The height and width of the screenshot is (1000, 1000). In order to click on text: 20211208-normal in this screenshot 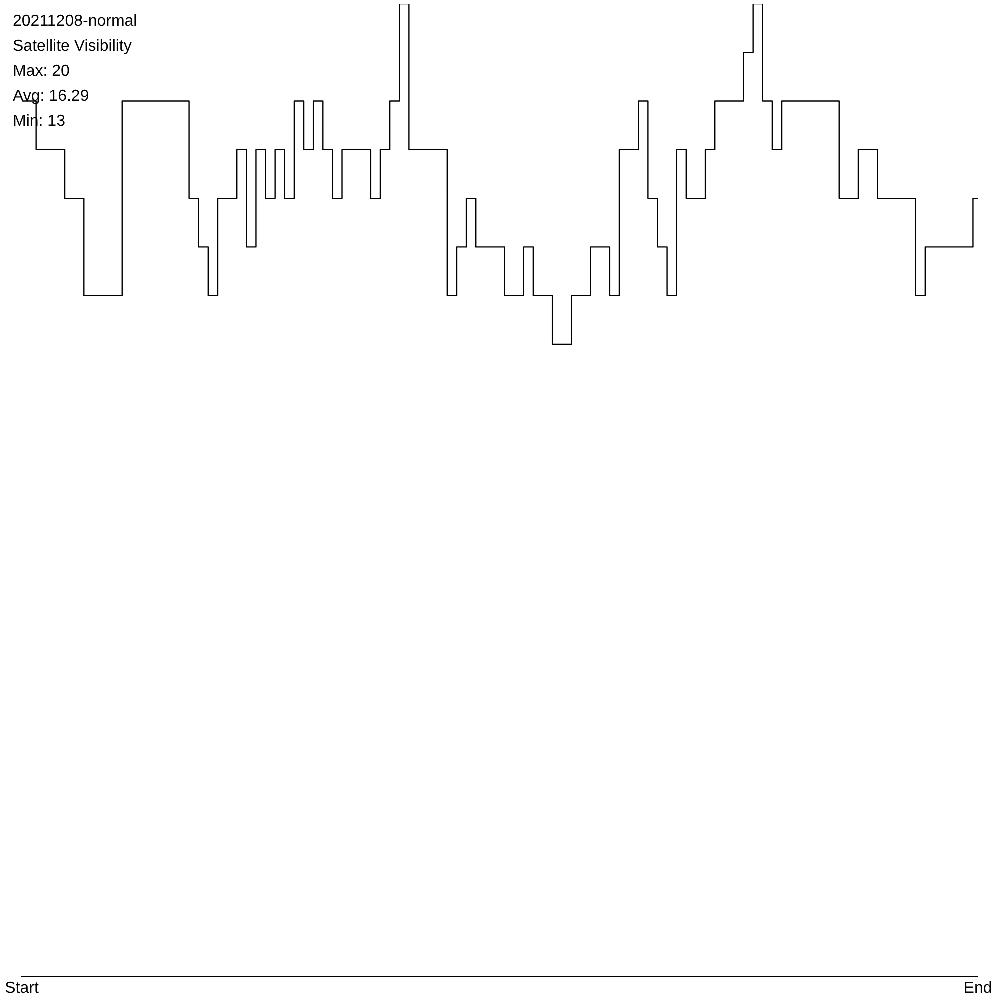, I will do `click(75, 22)`.